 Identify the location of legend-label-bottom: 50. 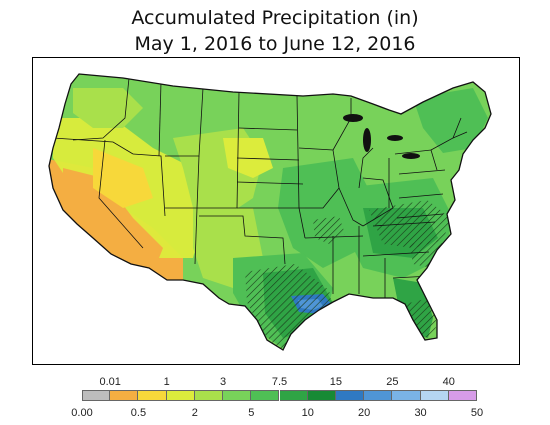
(477, 413).